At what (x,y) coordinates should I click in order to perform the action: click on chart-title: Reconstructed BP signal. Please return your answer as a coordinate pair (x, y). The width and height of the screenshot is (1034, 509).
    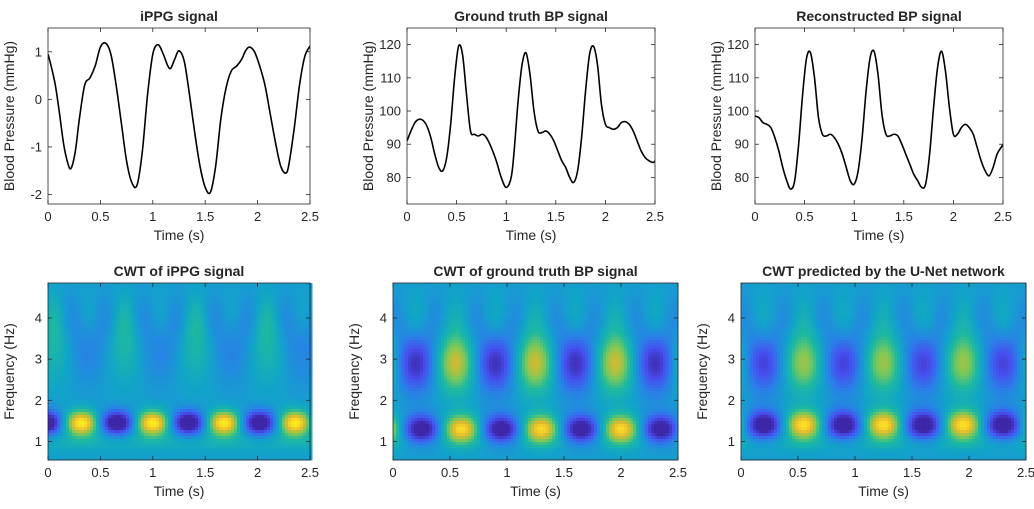
    Looking at the image, I should click on (878, 16).